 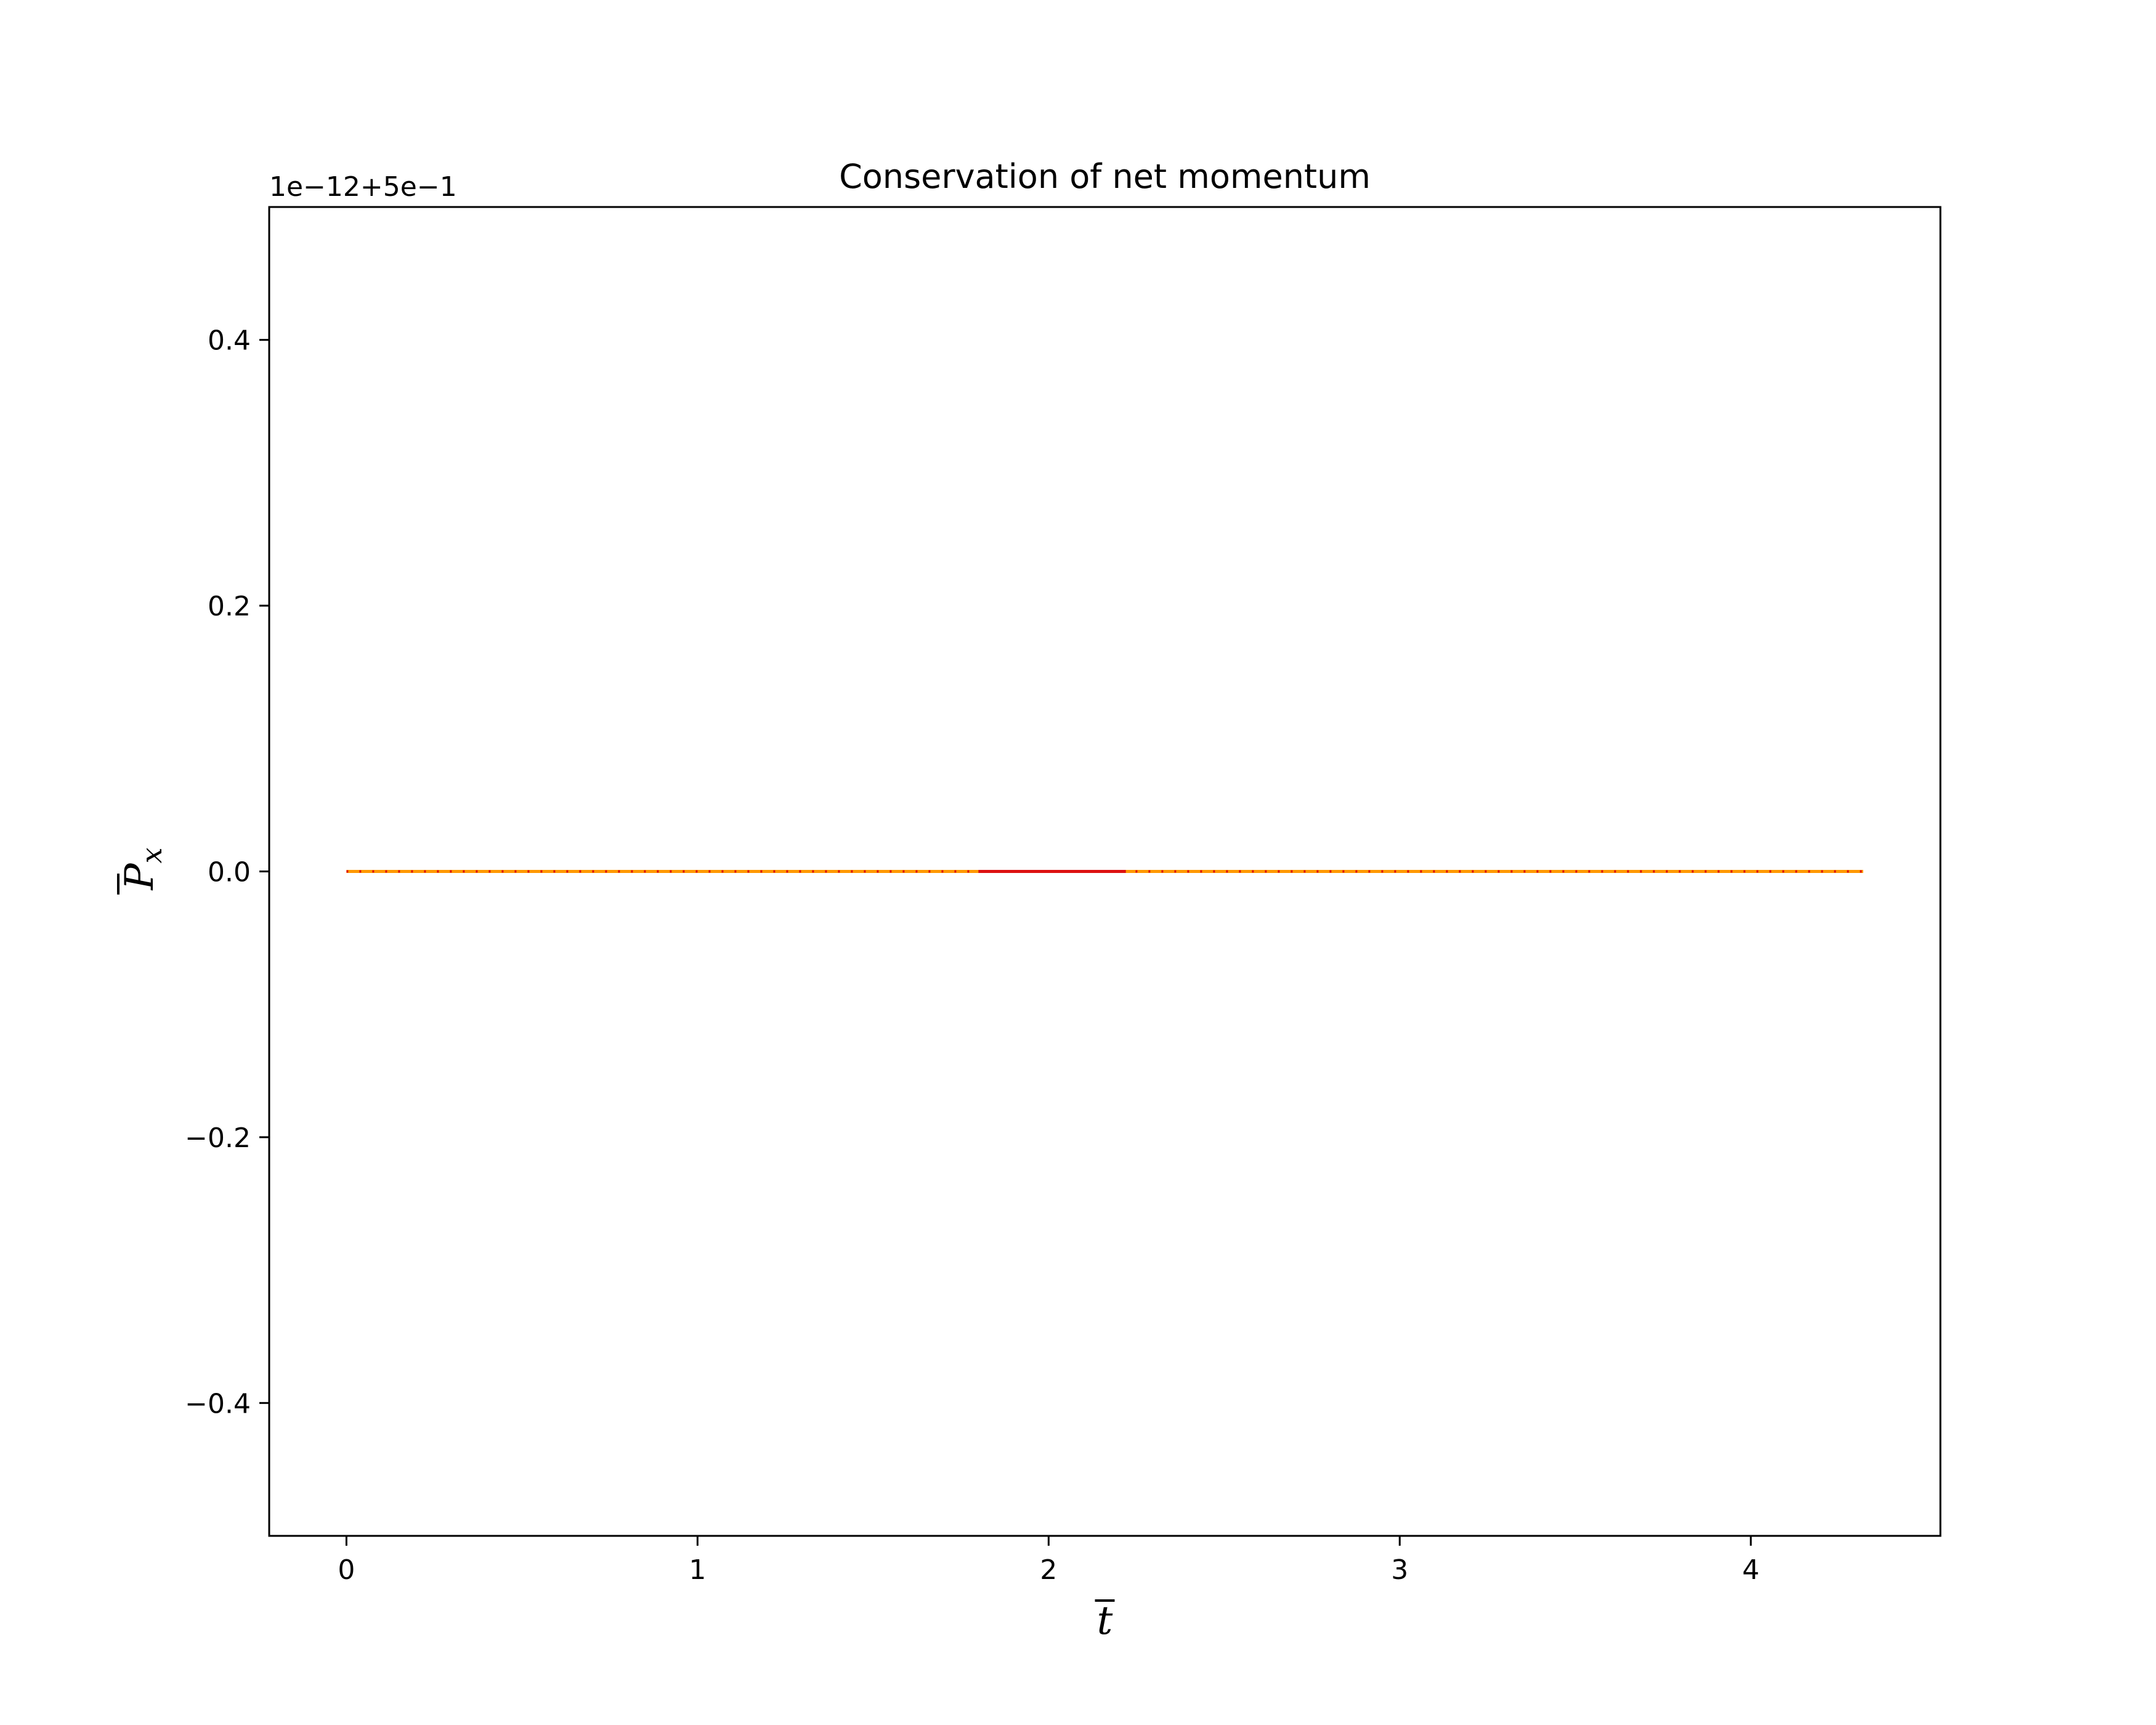 I want to click on x-tick-label: 3, so click(x=1399, y=1570).